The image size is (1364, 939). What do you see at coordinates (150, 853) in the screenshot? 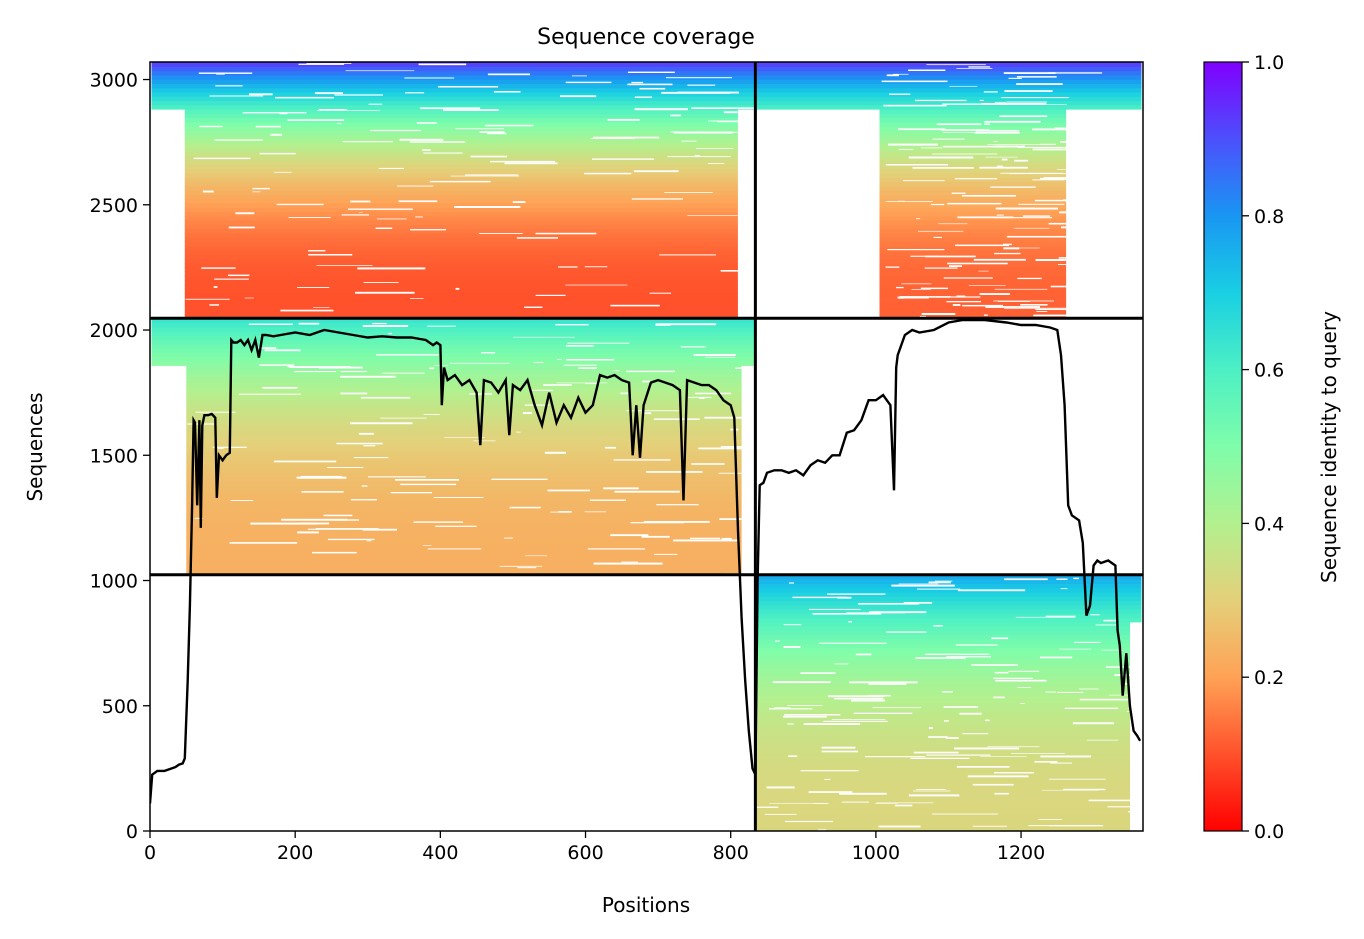
I see `x-tick-label: 0` at bounding box center [150, 853].